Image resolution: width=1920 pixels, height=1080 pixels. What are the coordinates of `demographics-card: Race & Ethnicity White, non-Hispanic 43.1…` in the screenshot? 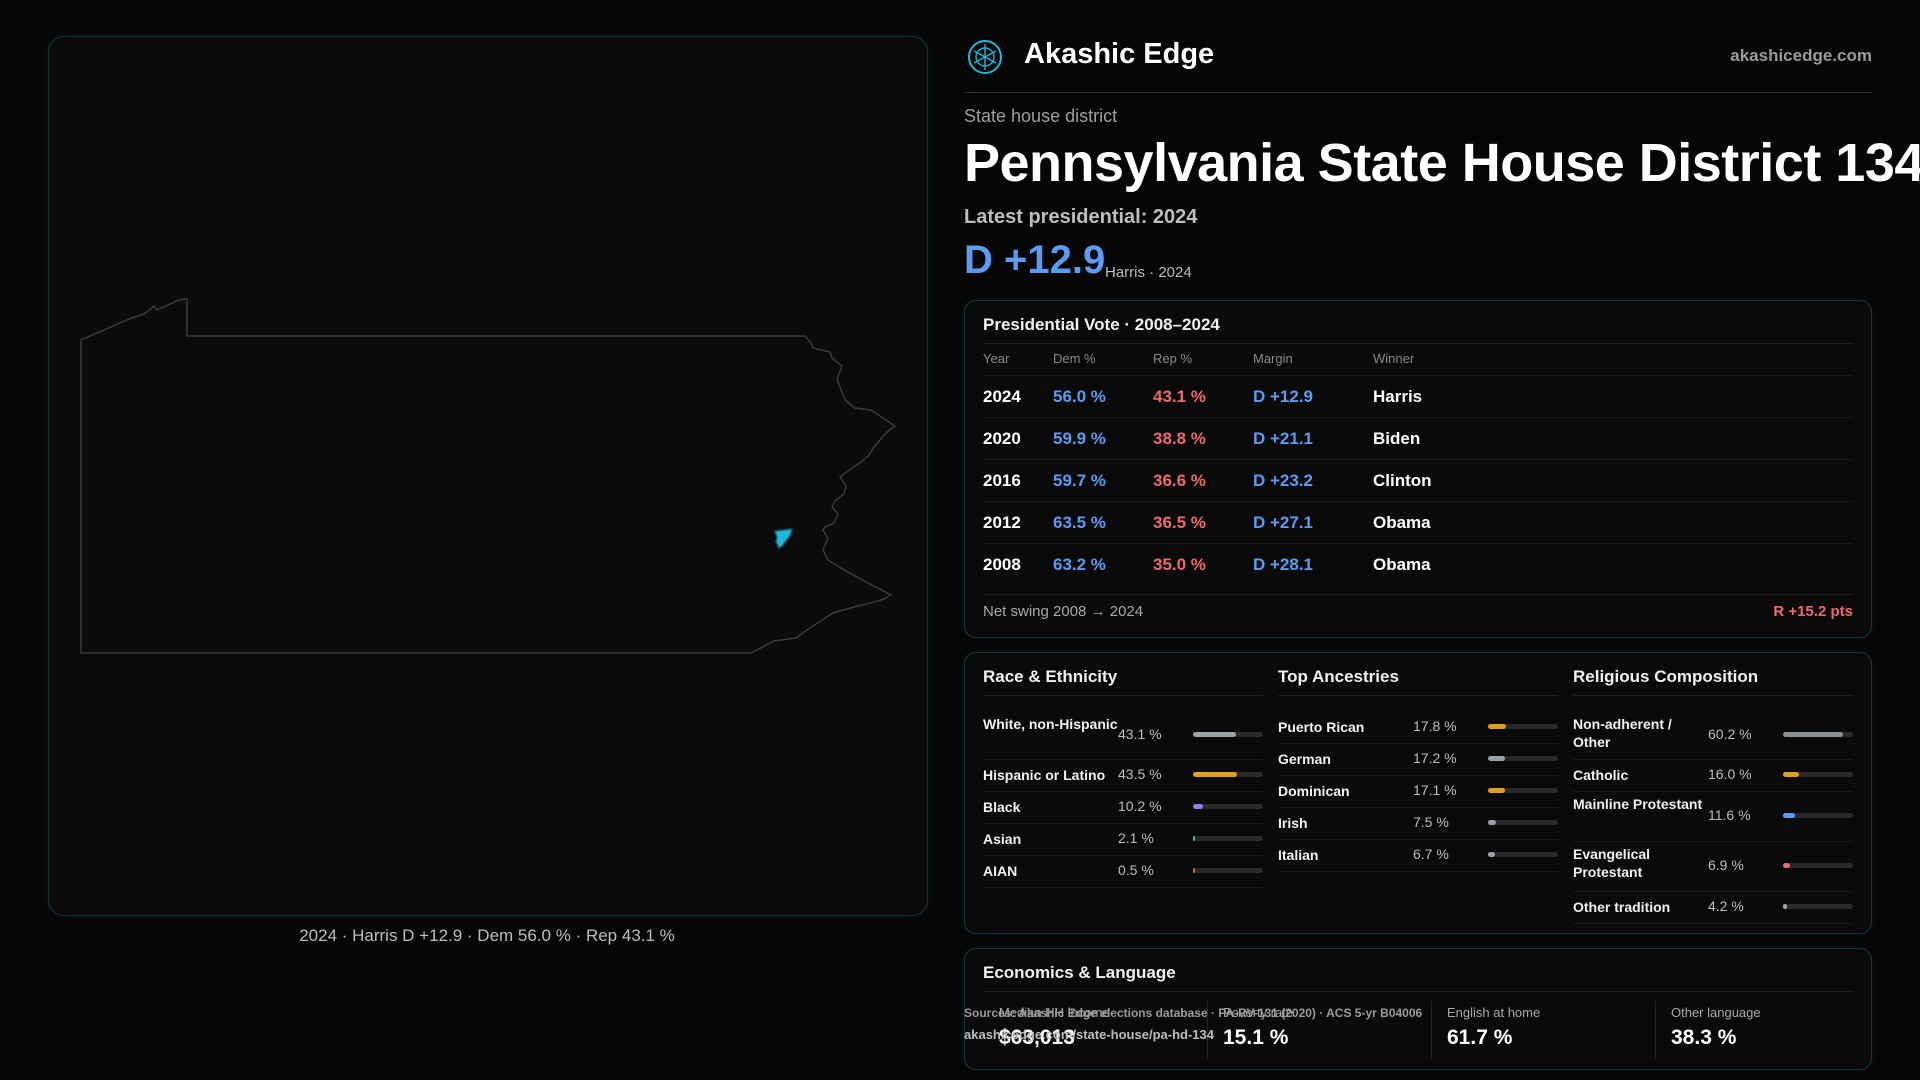 It's located at (1418, 793).